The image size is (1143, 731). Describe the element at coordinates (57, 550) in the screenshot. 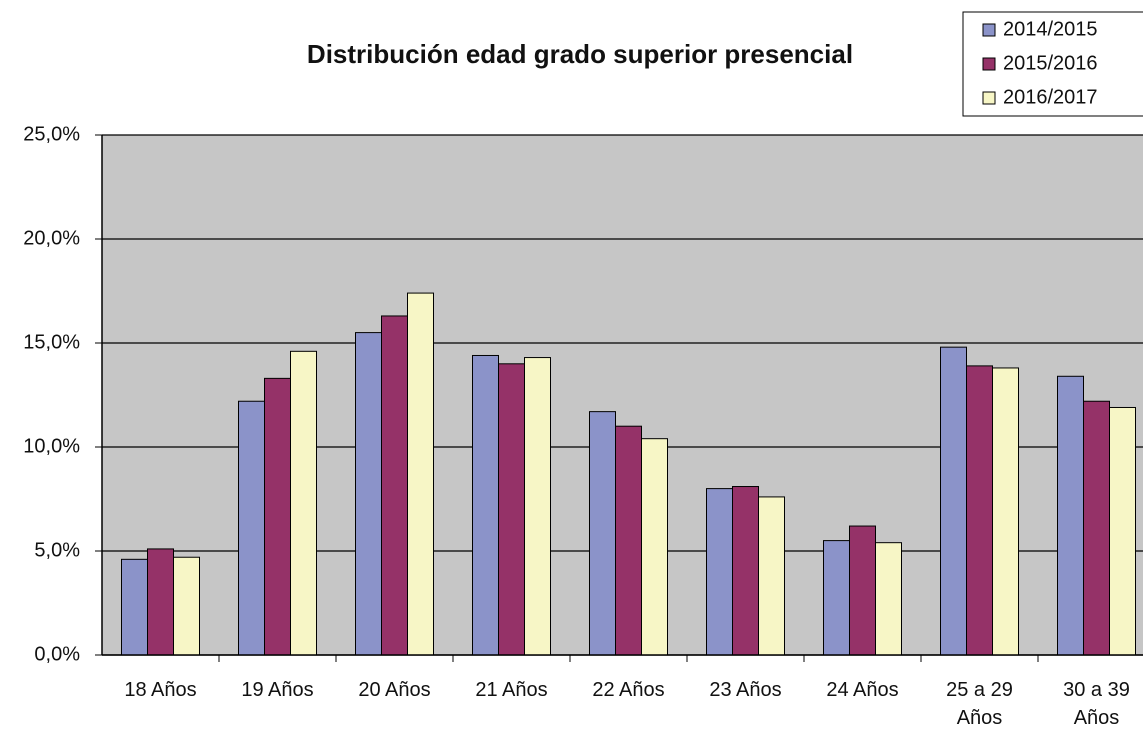

I see `y-tick-label: 5,0%` at that location.